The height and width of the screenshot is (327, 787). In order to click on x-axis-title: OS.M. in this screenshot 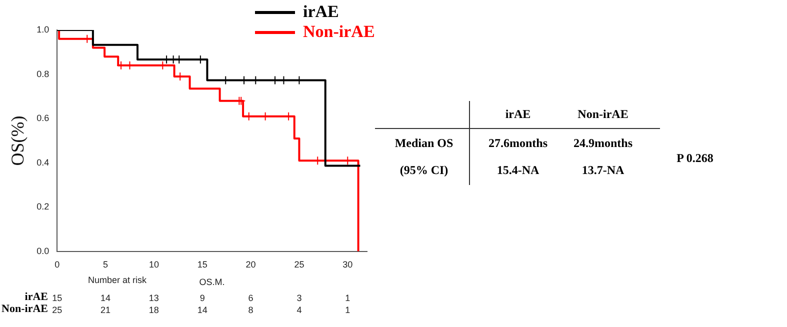, I will do `click(212, 282)`.